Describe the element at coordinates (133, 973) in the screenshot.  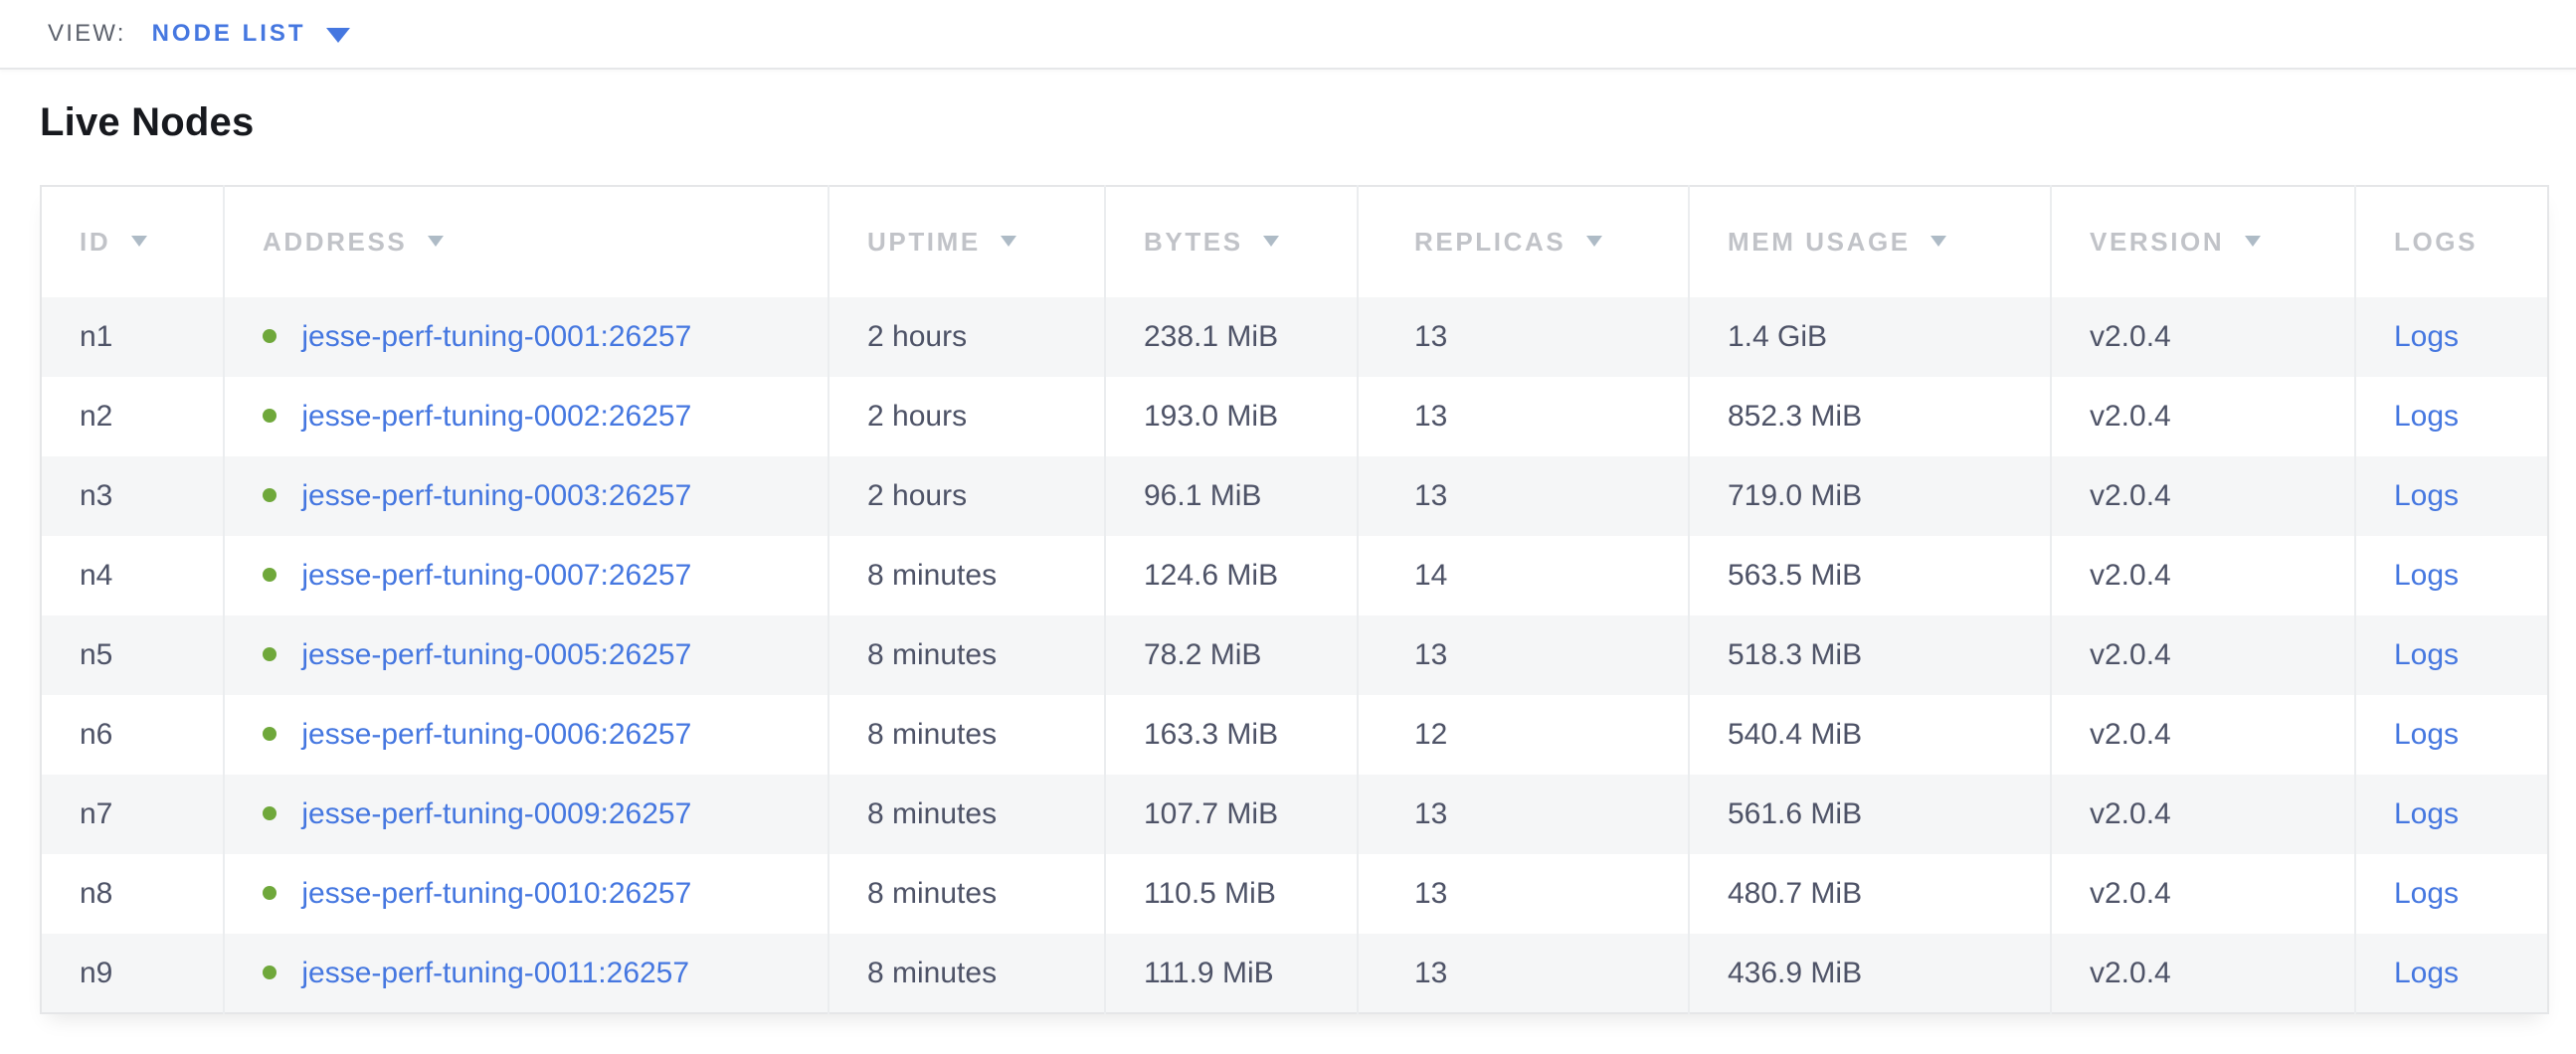
I see `node-id-cell: n9` at that location.